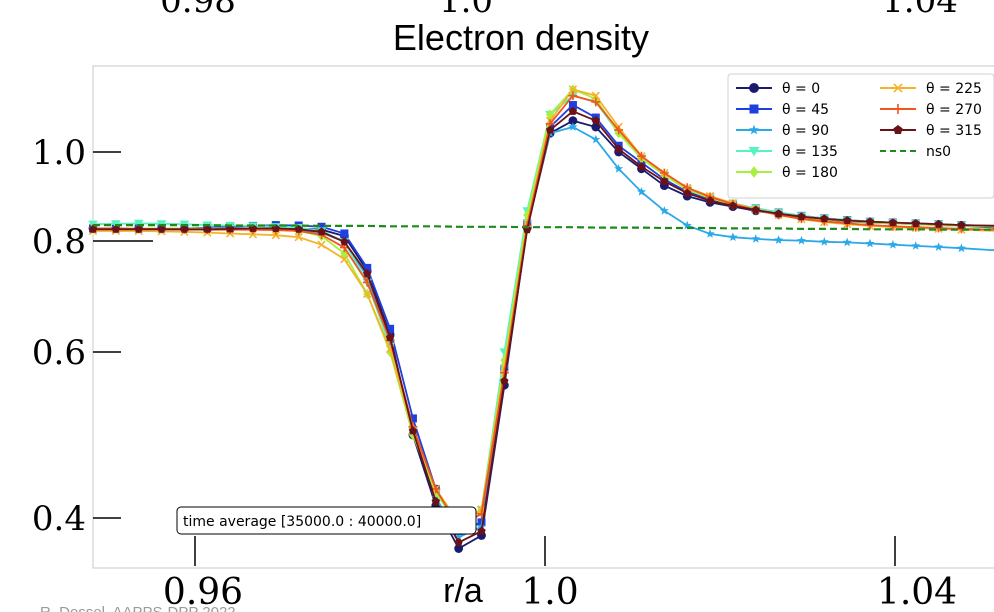  I want to click on legend-label: ns0, so click(938, 152).